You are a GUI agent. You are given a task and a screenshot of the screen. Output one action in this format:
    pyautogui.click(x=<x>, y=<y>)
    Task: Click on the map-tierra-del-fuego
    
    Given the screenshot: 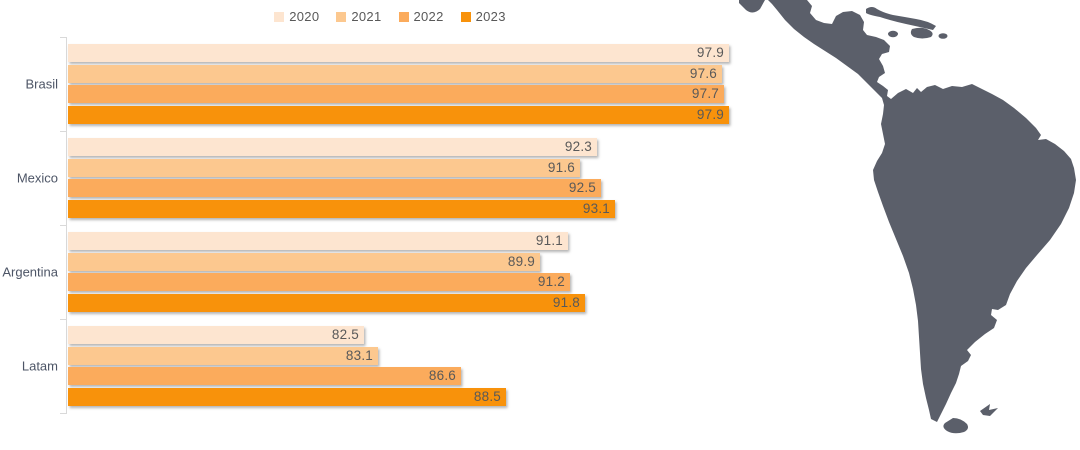 What is the action you would take?
    pyautogui.click(x=955, y=426)
    